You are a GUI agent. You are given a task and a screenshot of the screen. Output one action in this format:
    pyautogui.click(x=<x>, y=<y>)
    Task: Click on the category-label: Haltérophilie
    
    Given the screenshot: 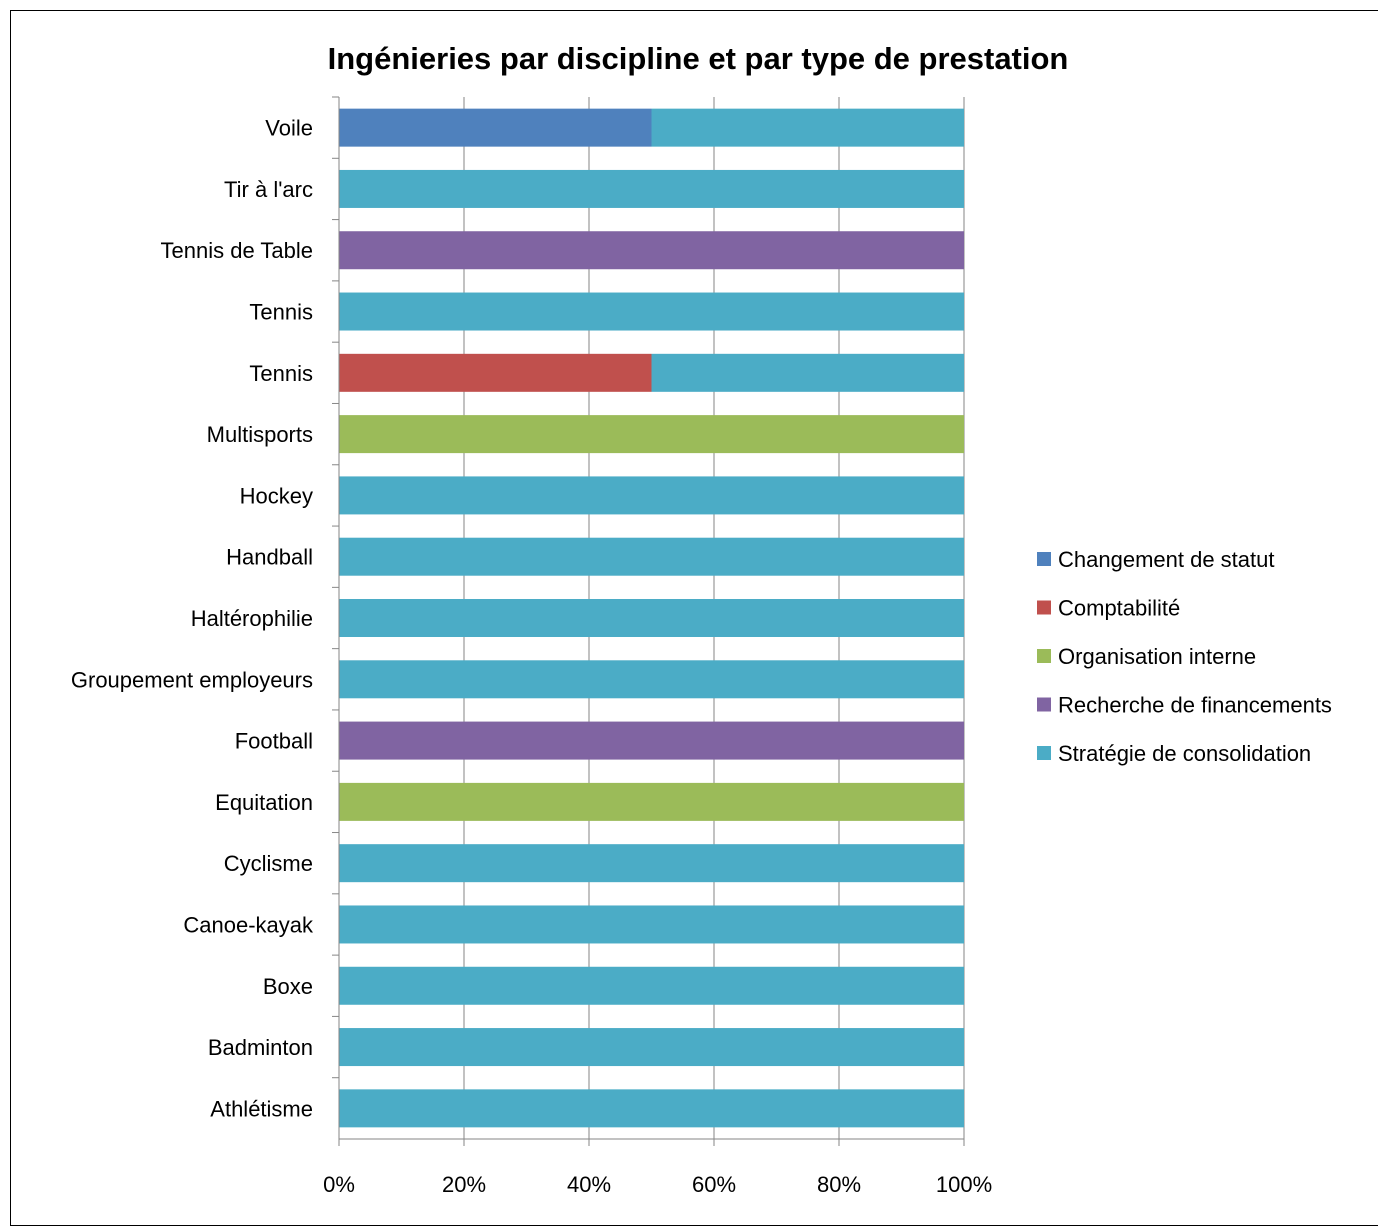 What is the action you would take?
    pyautogui.click(x=252, y=618)
    